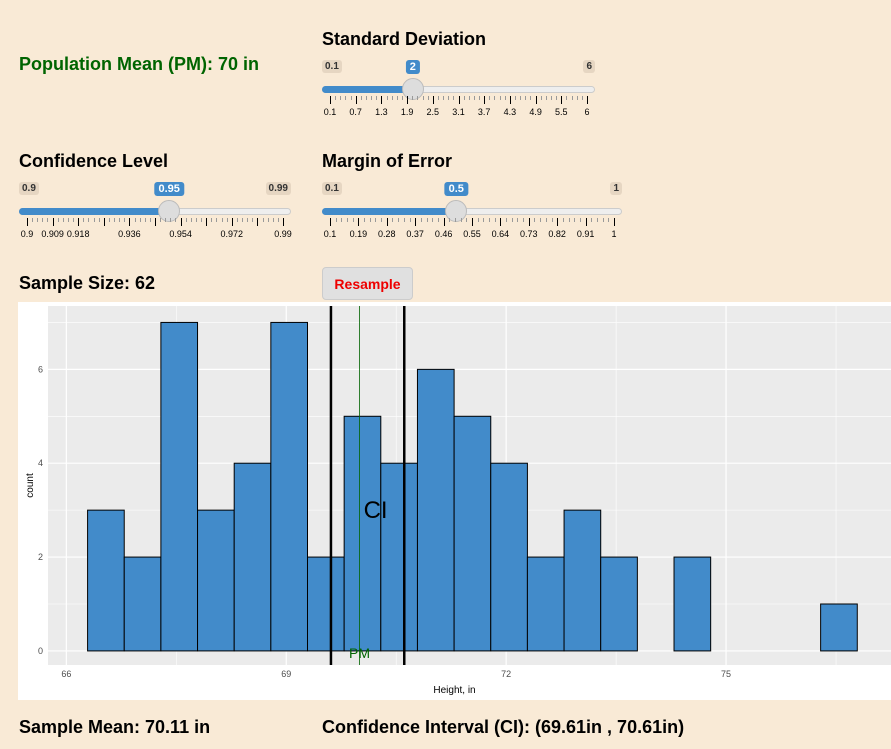 The width and height of the screenshot is (891, 749). Describe the element at coordinates (180, 234) in the screenshot. I see `slider-tick-label: 0.954` at that location.